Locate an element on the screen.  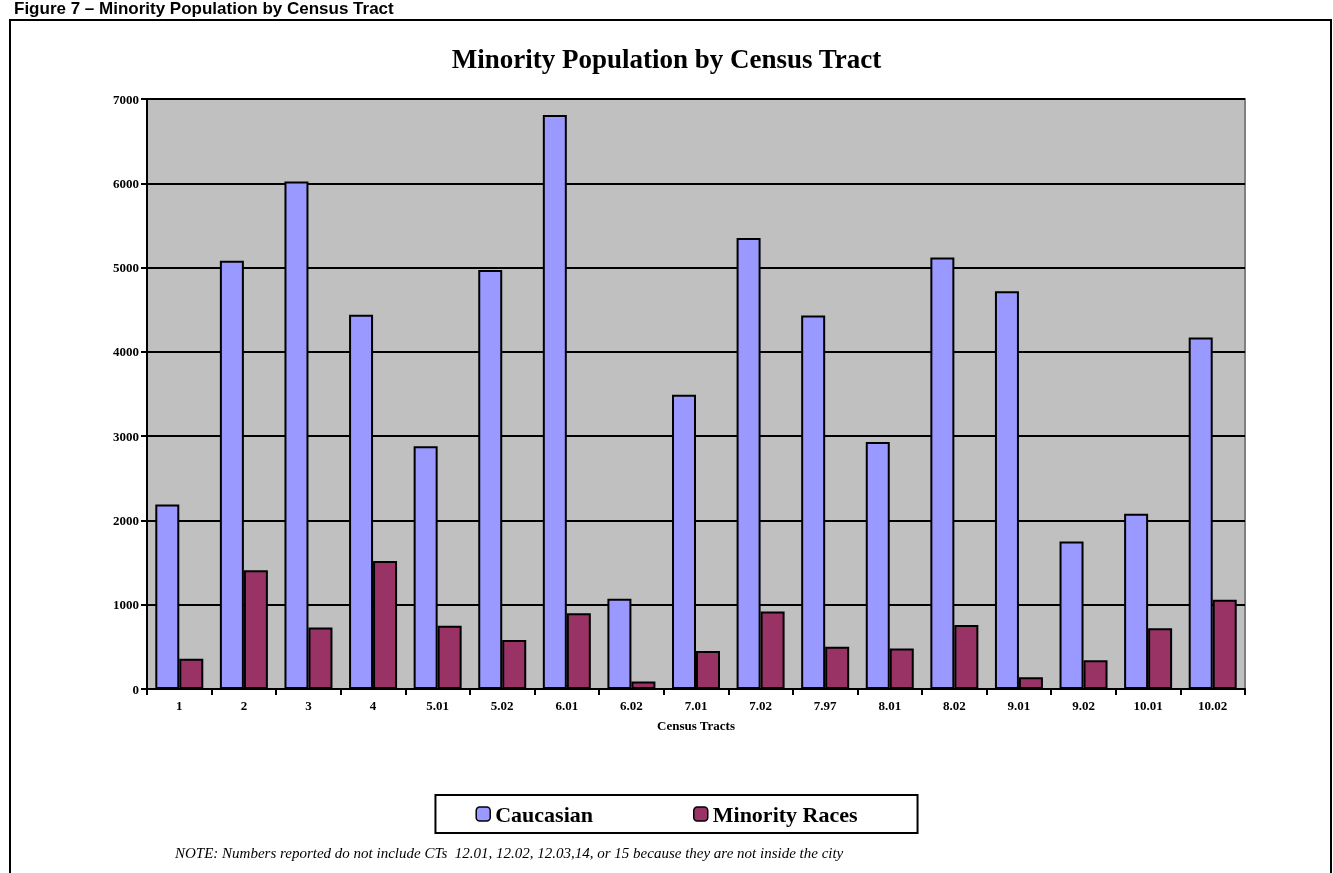
x-tick-label: 7.01 is located at coordinates (696, 705).